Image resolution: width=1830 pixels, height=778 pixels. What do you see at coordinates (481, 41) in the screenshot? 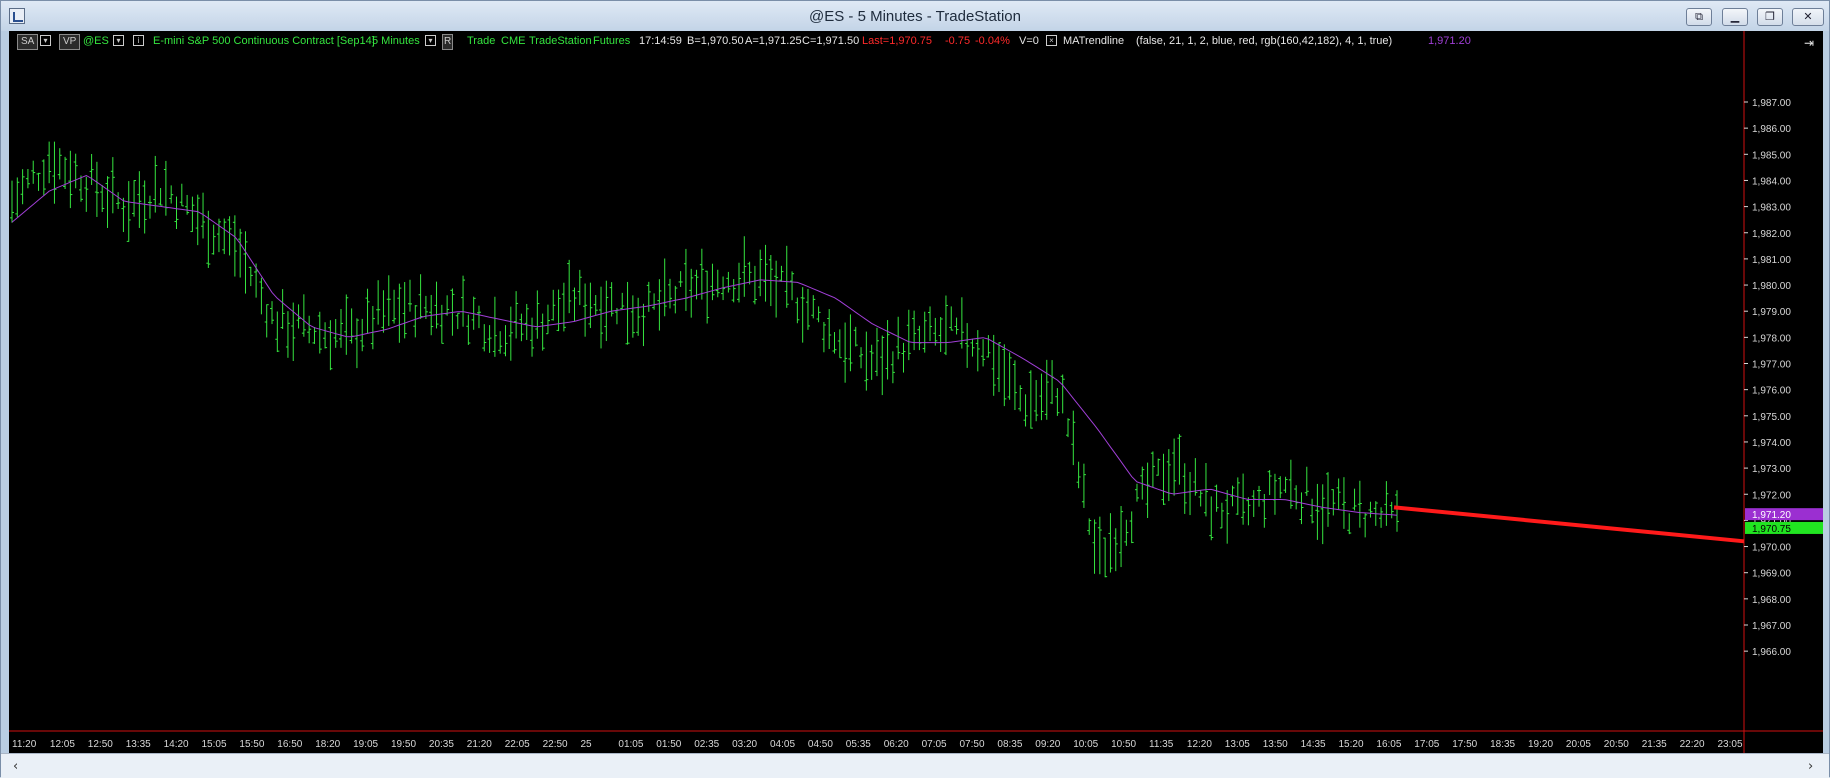
I see `mode-label: Trade` at bounding box center [481, 41].